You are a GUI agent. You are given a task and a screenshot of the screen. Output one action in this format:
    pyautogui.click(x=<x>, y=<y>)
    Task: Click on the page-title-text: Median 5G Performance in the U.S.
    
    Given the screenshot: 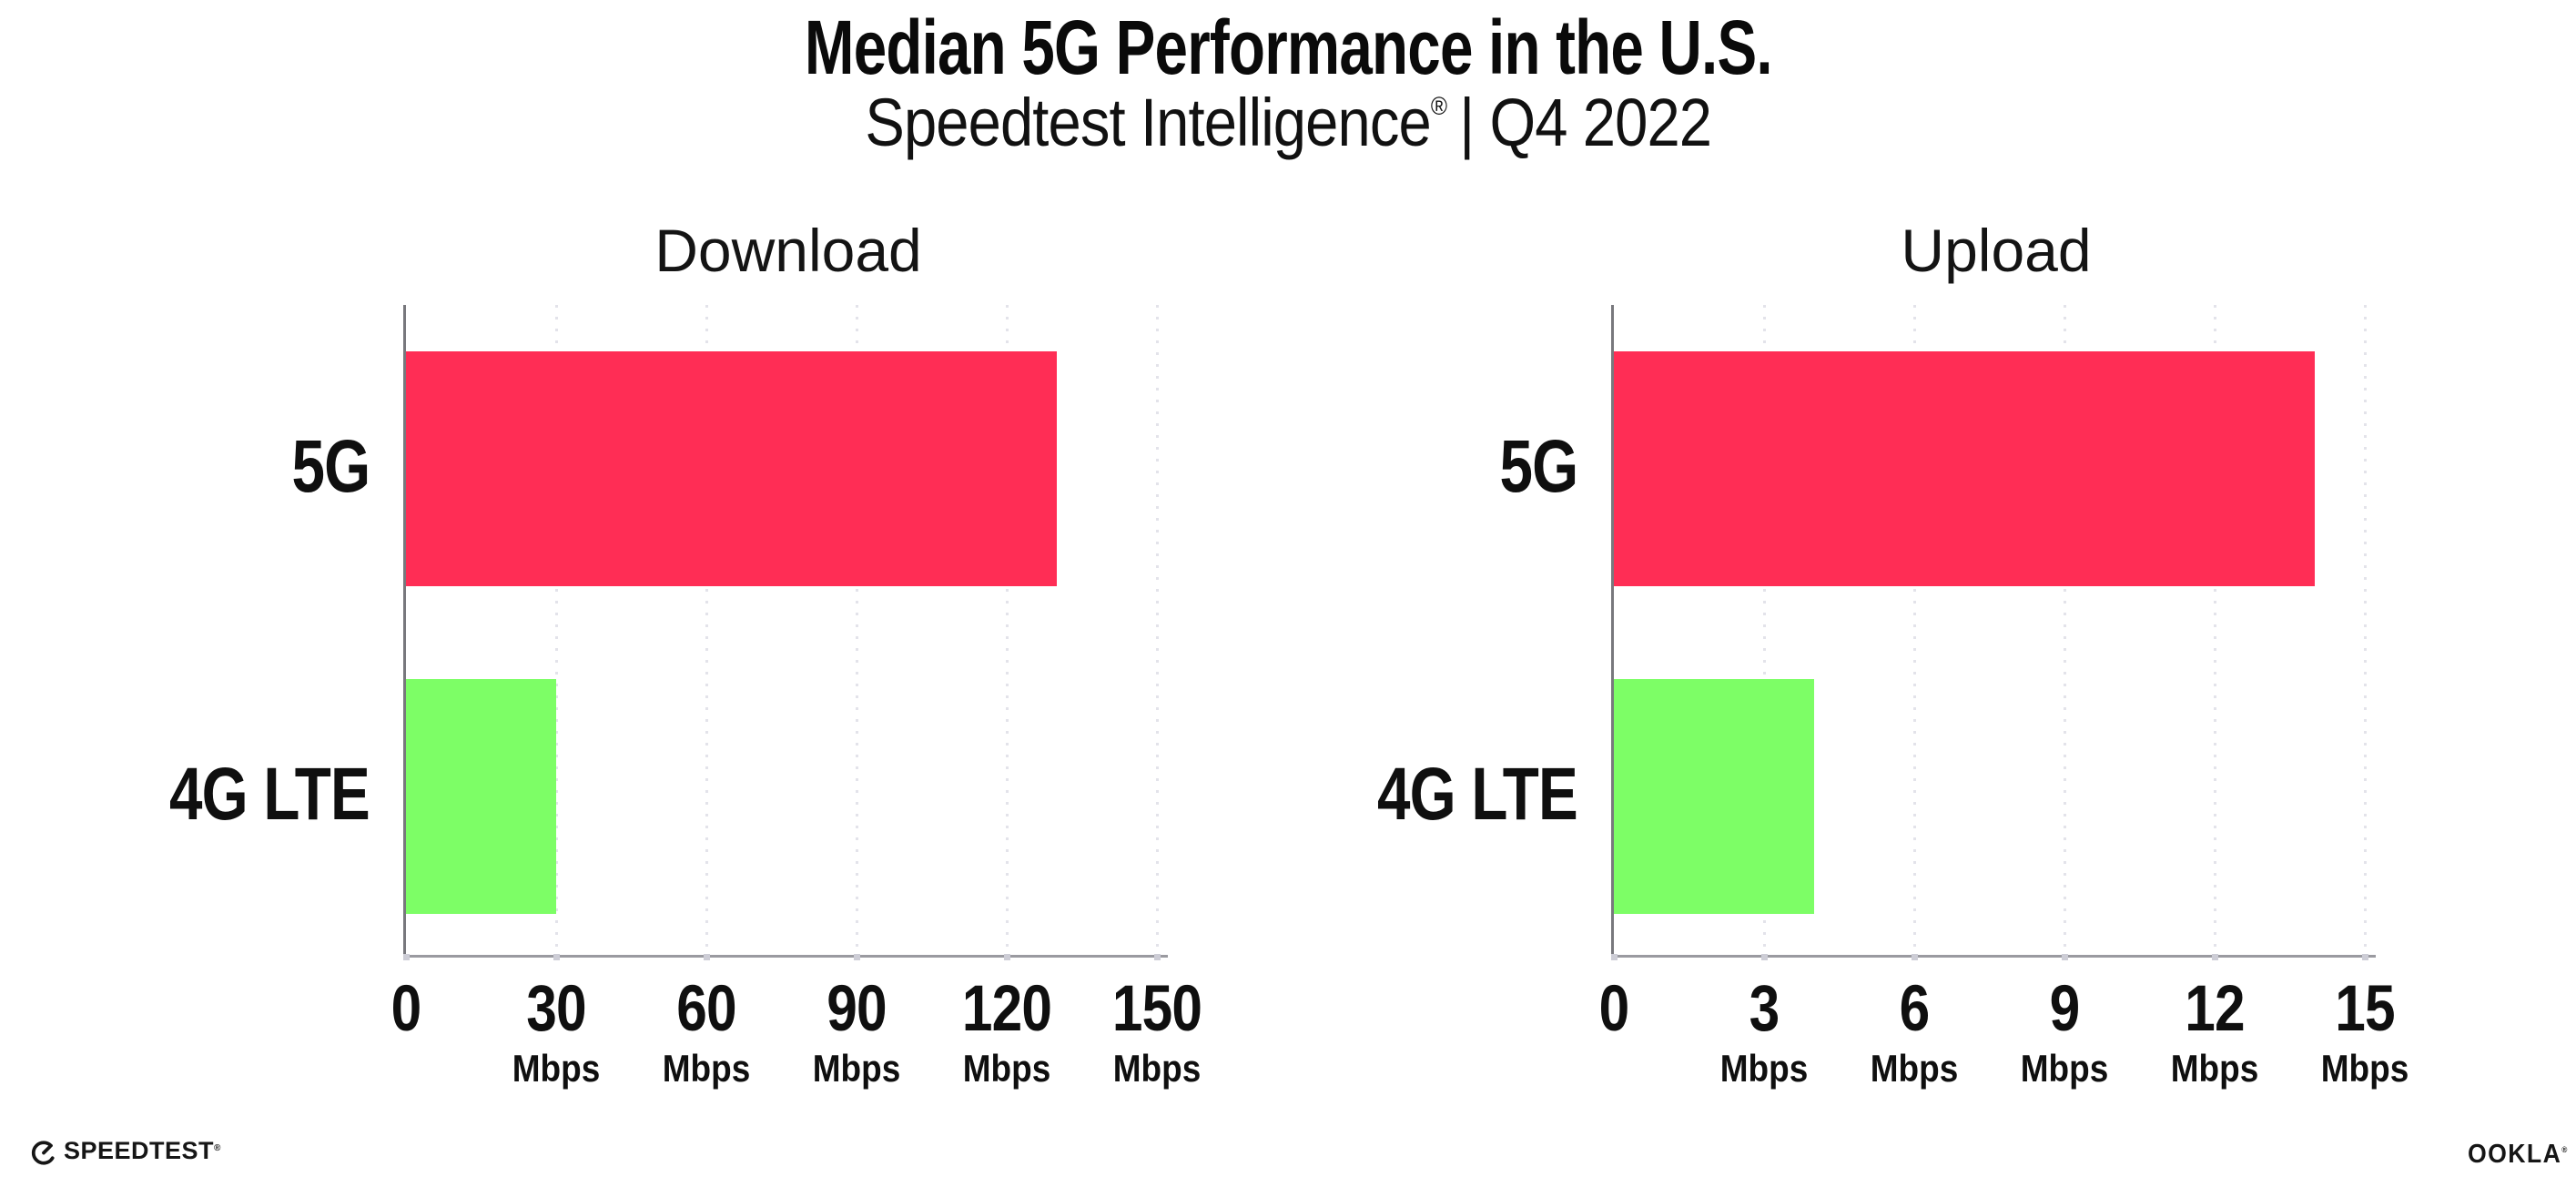 What is the action you would take?
    pyautogui.click(x=1288, y=48)
    